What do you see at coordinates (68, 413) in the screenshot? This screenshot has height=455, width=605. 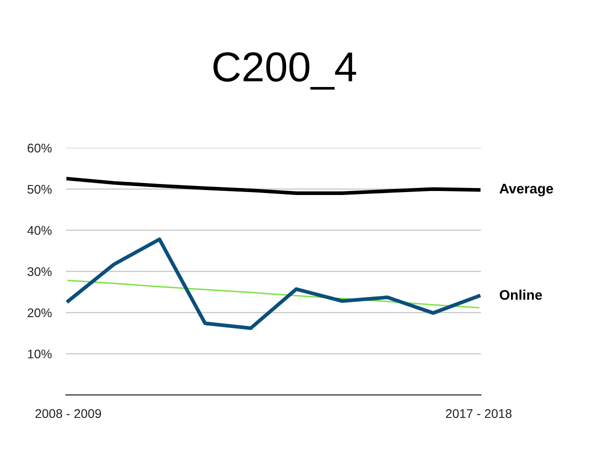 I see `x-tick-label: 2008 - 2009` at bounding box center [68, 413].